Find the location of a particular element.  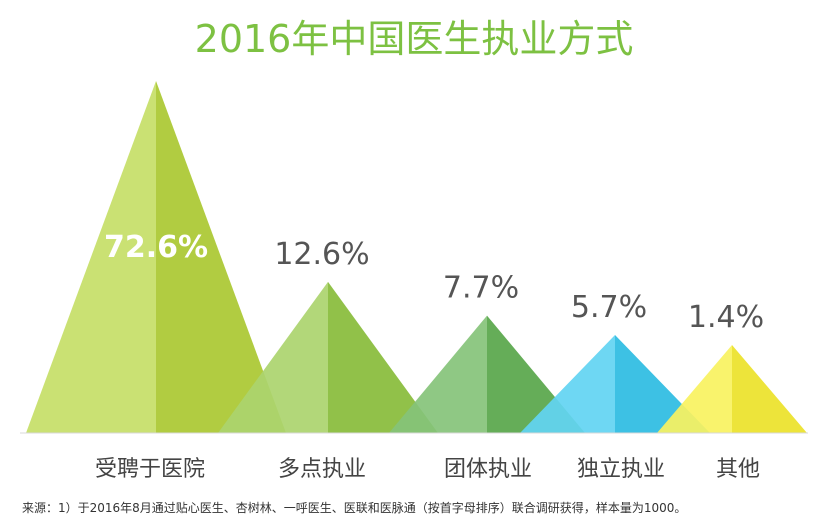

category-label: 团体执业 is located at coordinates (488, 469).